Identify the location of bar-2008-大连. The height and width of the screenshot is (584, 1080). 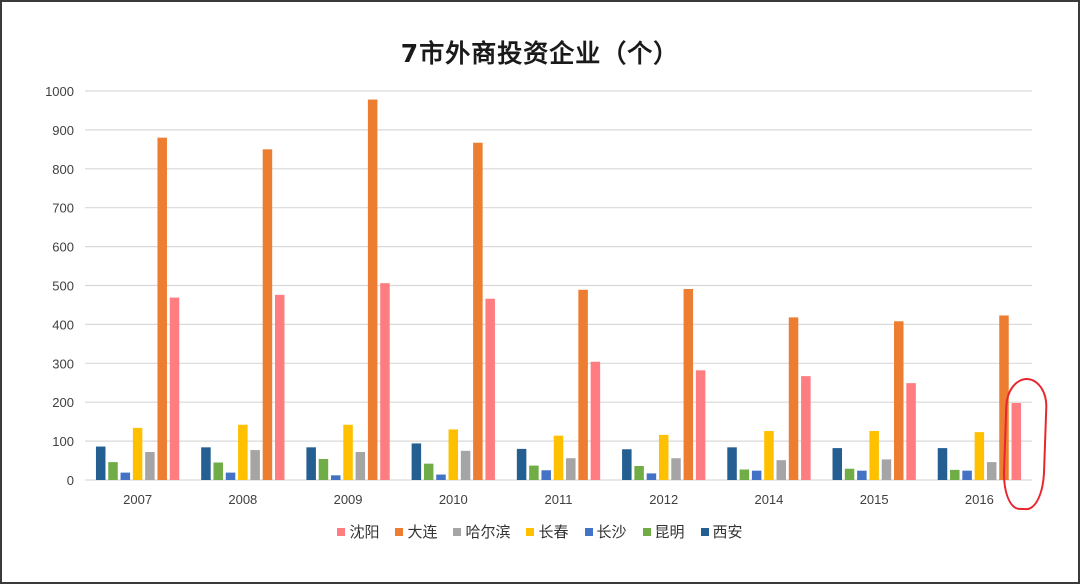
(267, 314).